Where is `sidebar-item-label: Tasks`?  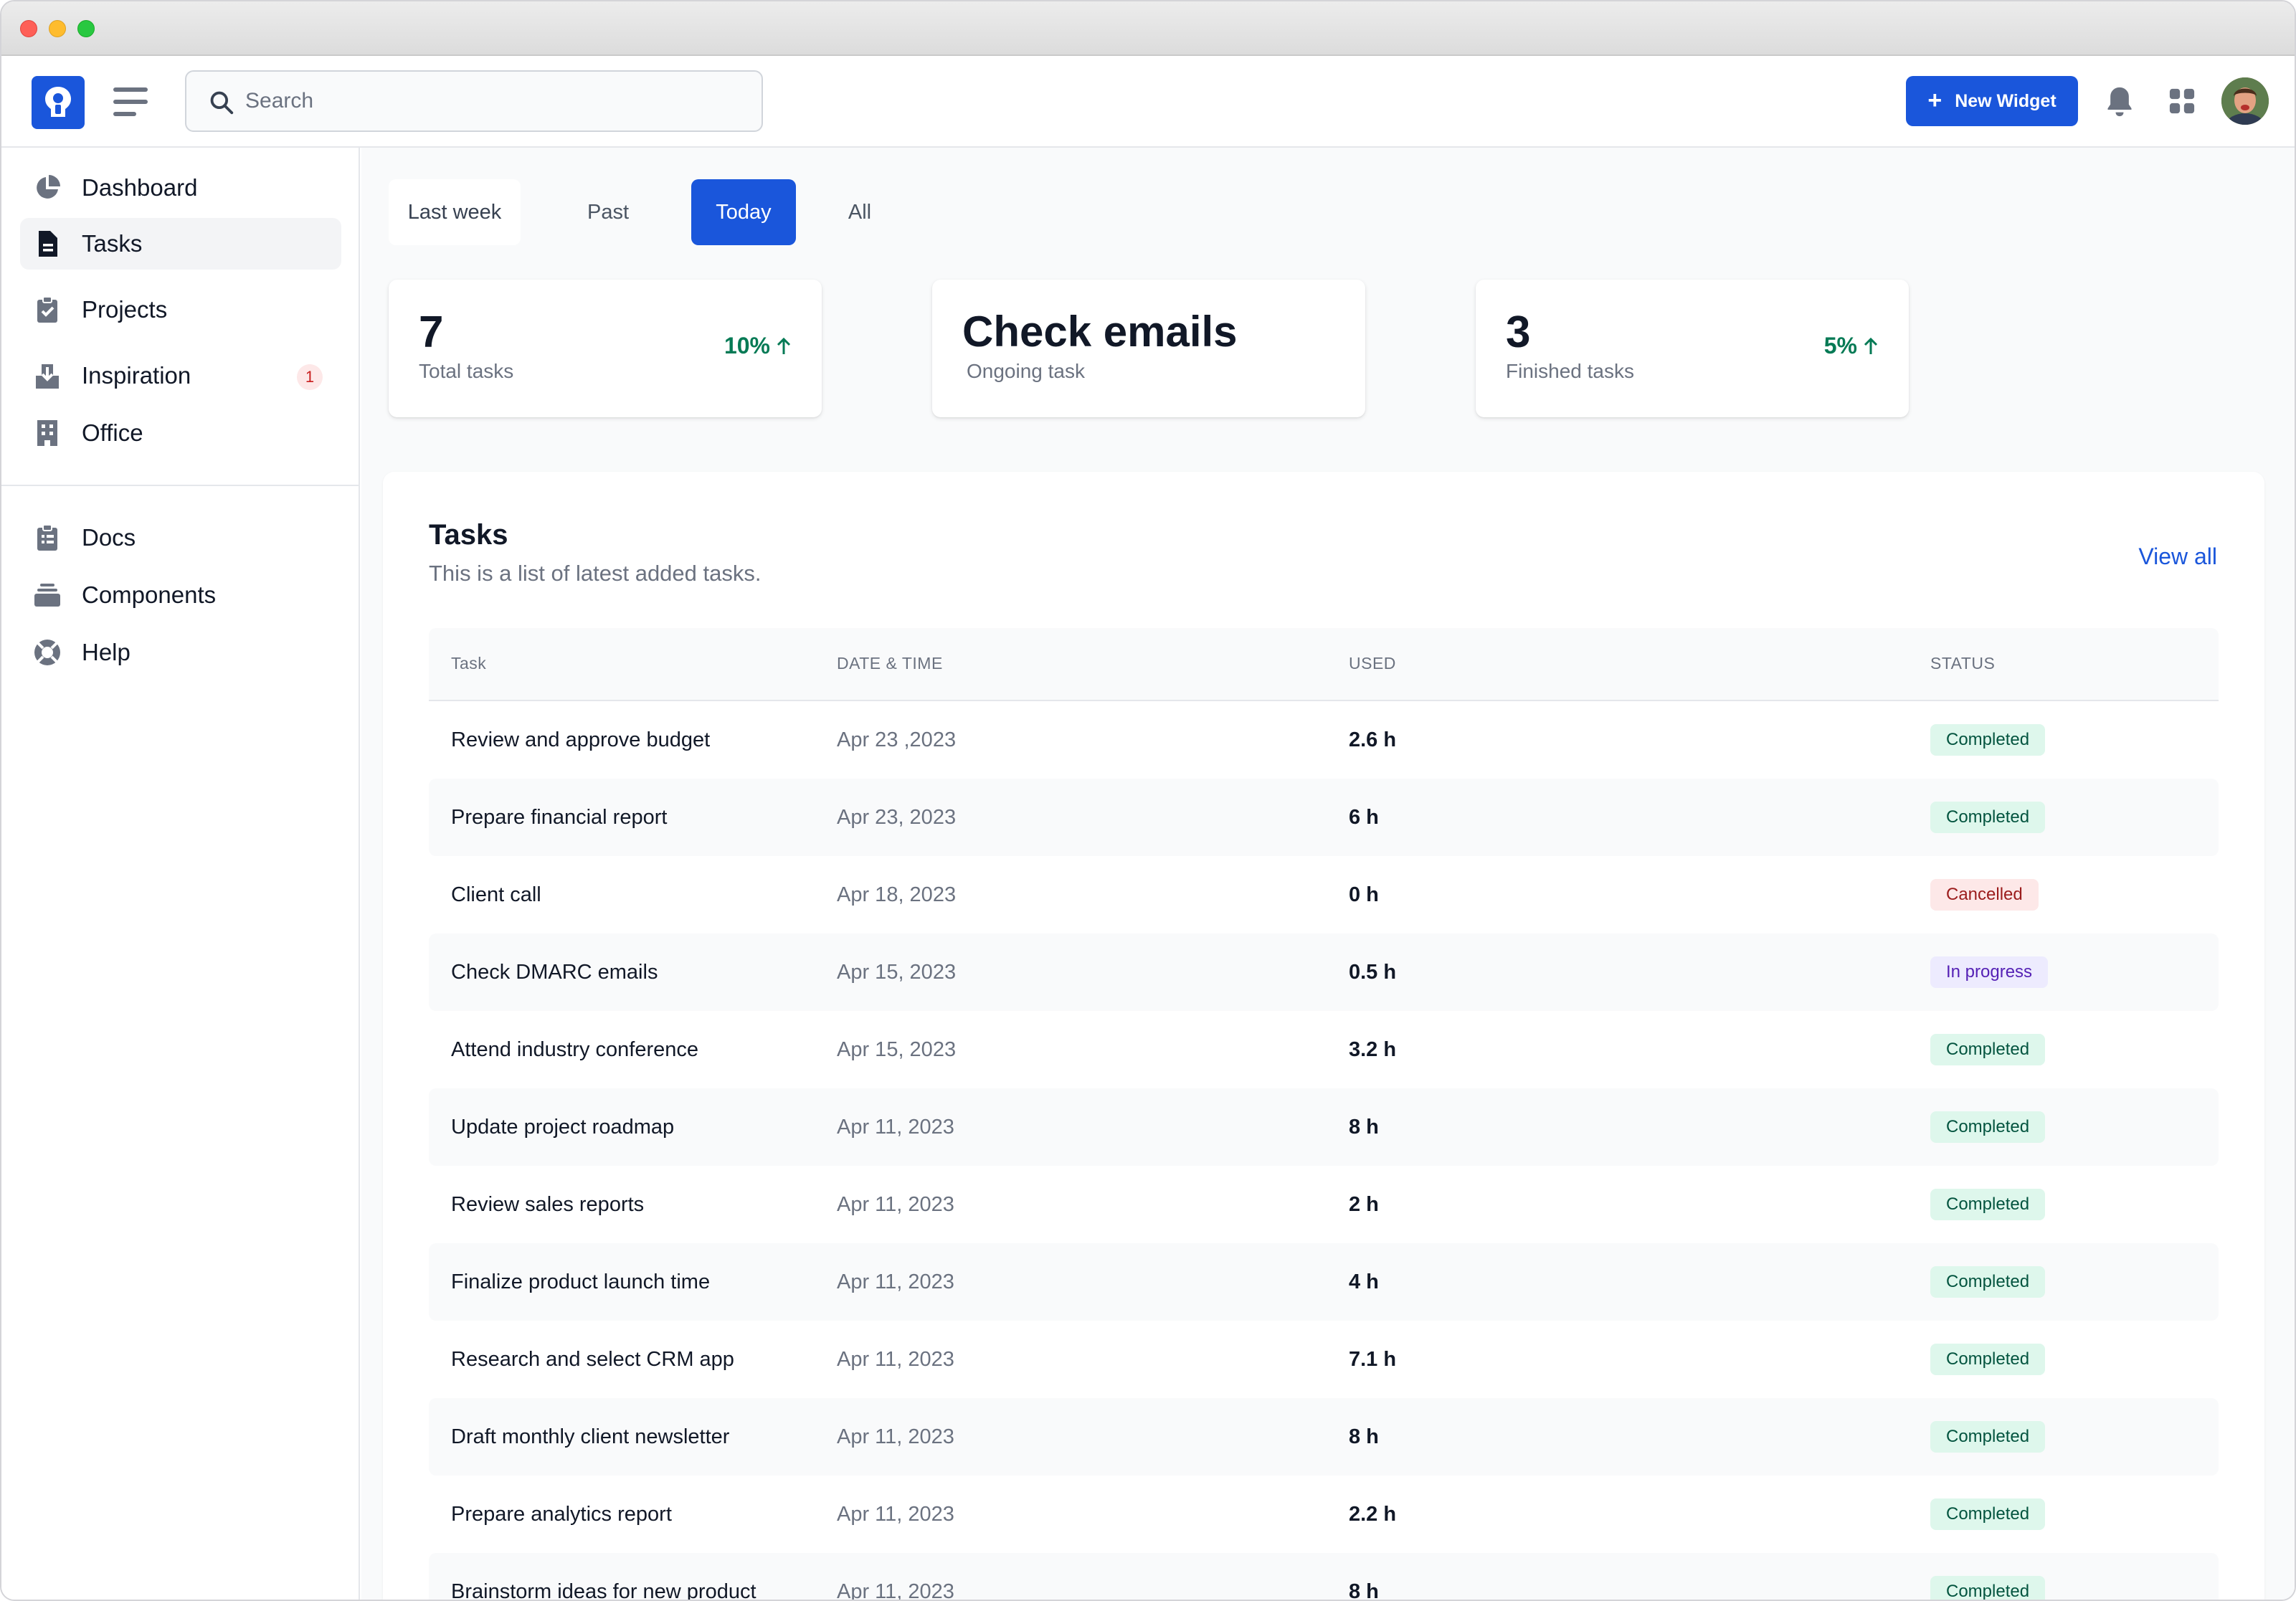 sidebar-item-label: Tasks is located at coordinates (113, 243).